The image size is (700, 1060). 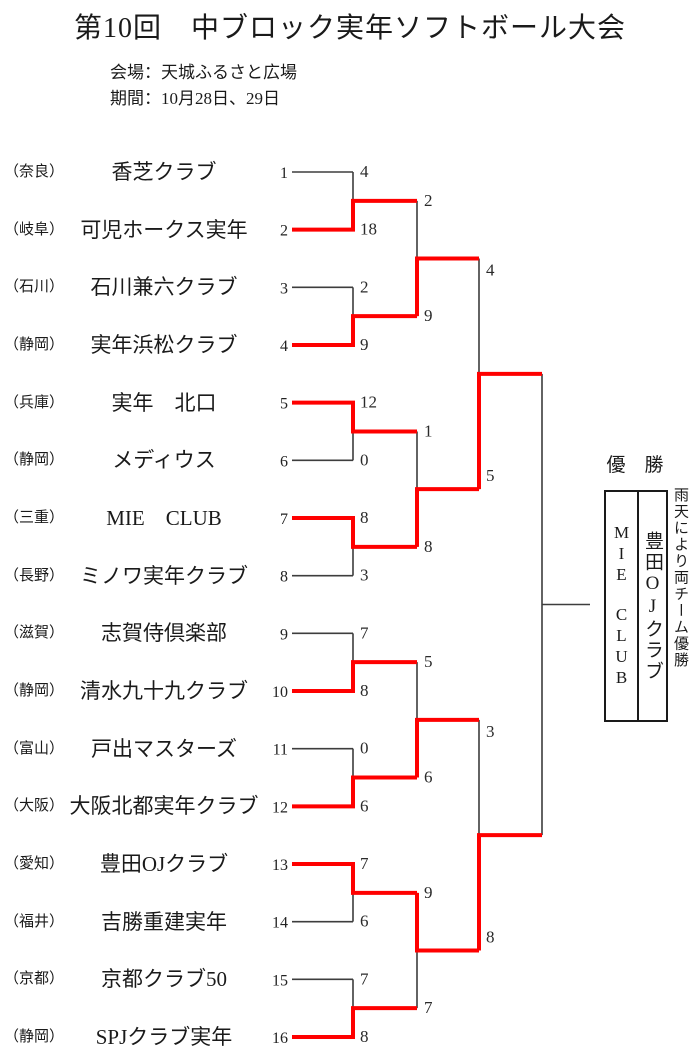 What do you see at coordinates (280, 807) in the screenshot?
I see `seed-number: 12` at bounding box center [280, 807].